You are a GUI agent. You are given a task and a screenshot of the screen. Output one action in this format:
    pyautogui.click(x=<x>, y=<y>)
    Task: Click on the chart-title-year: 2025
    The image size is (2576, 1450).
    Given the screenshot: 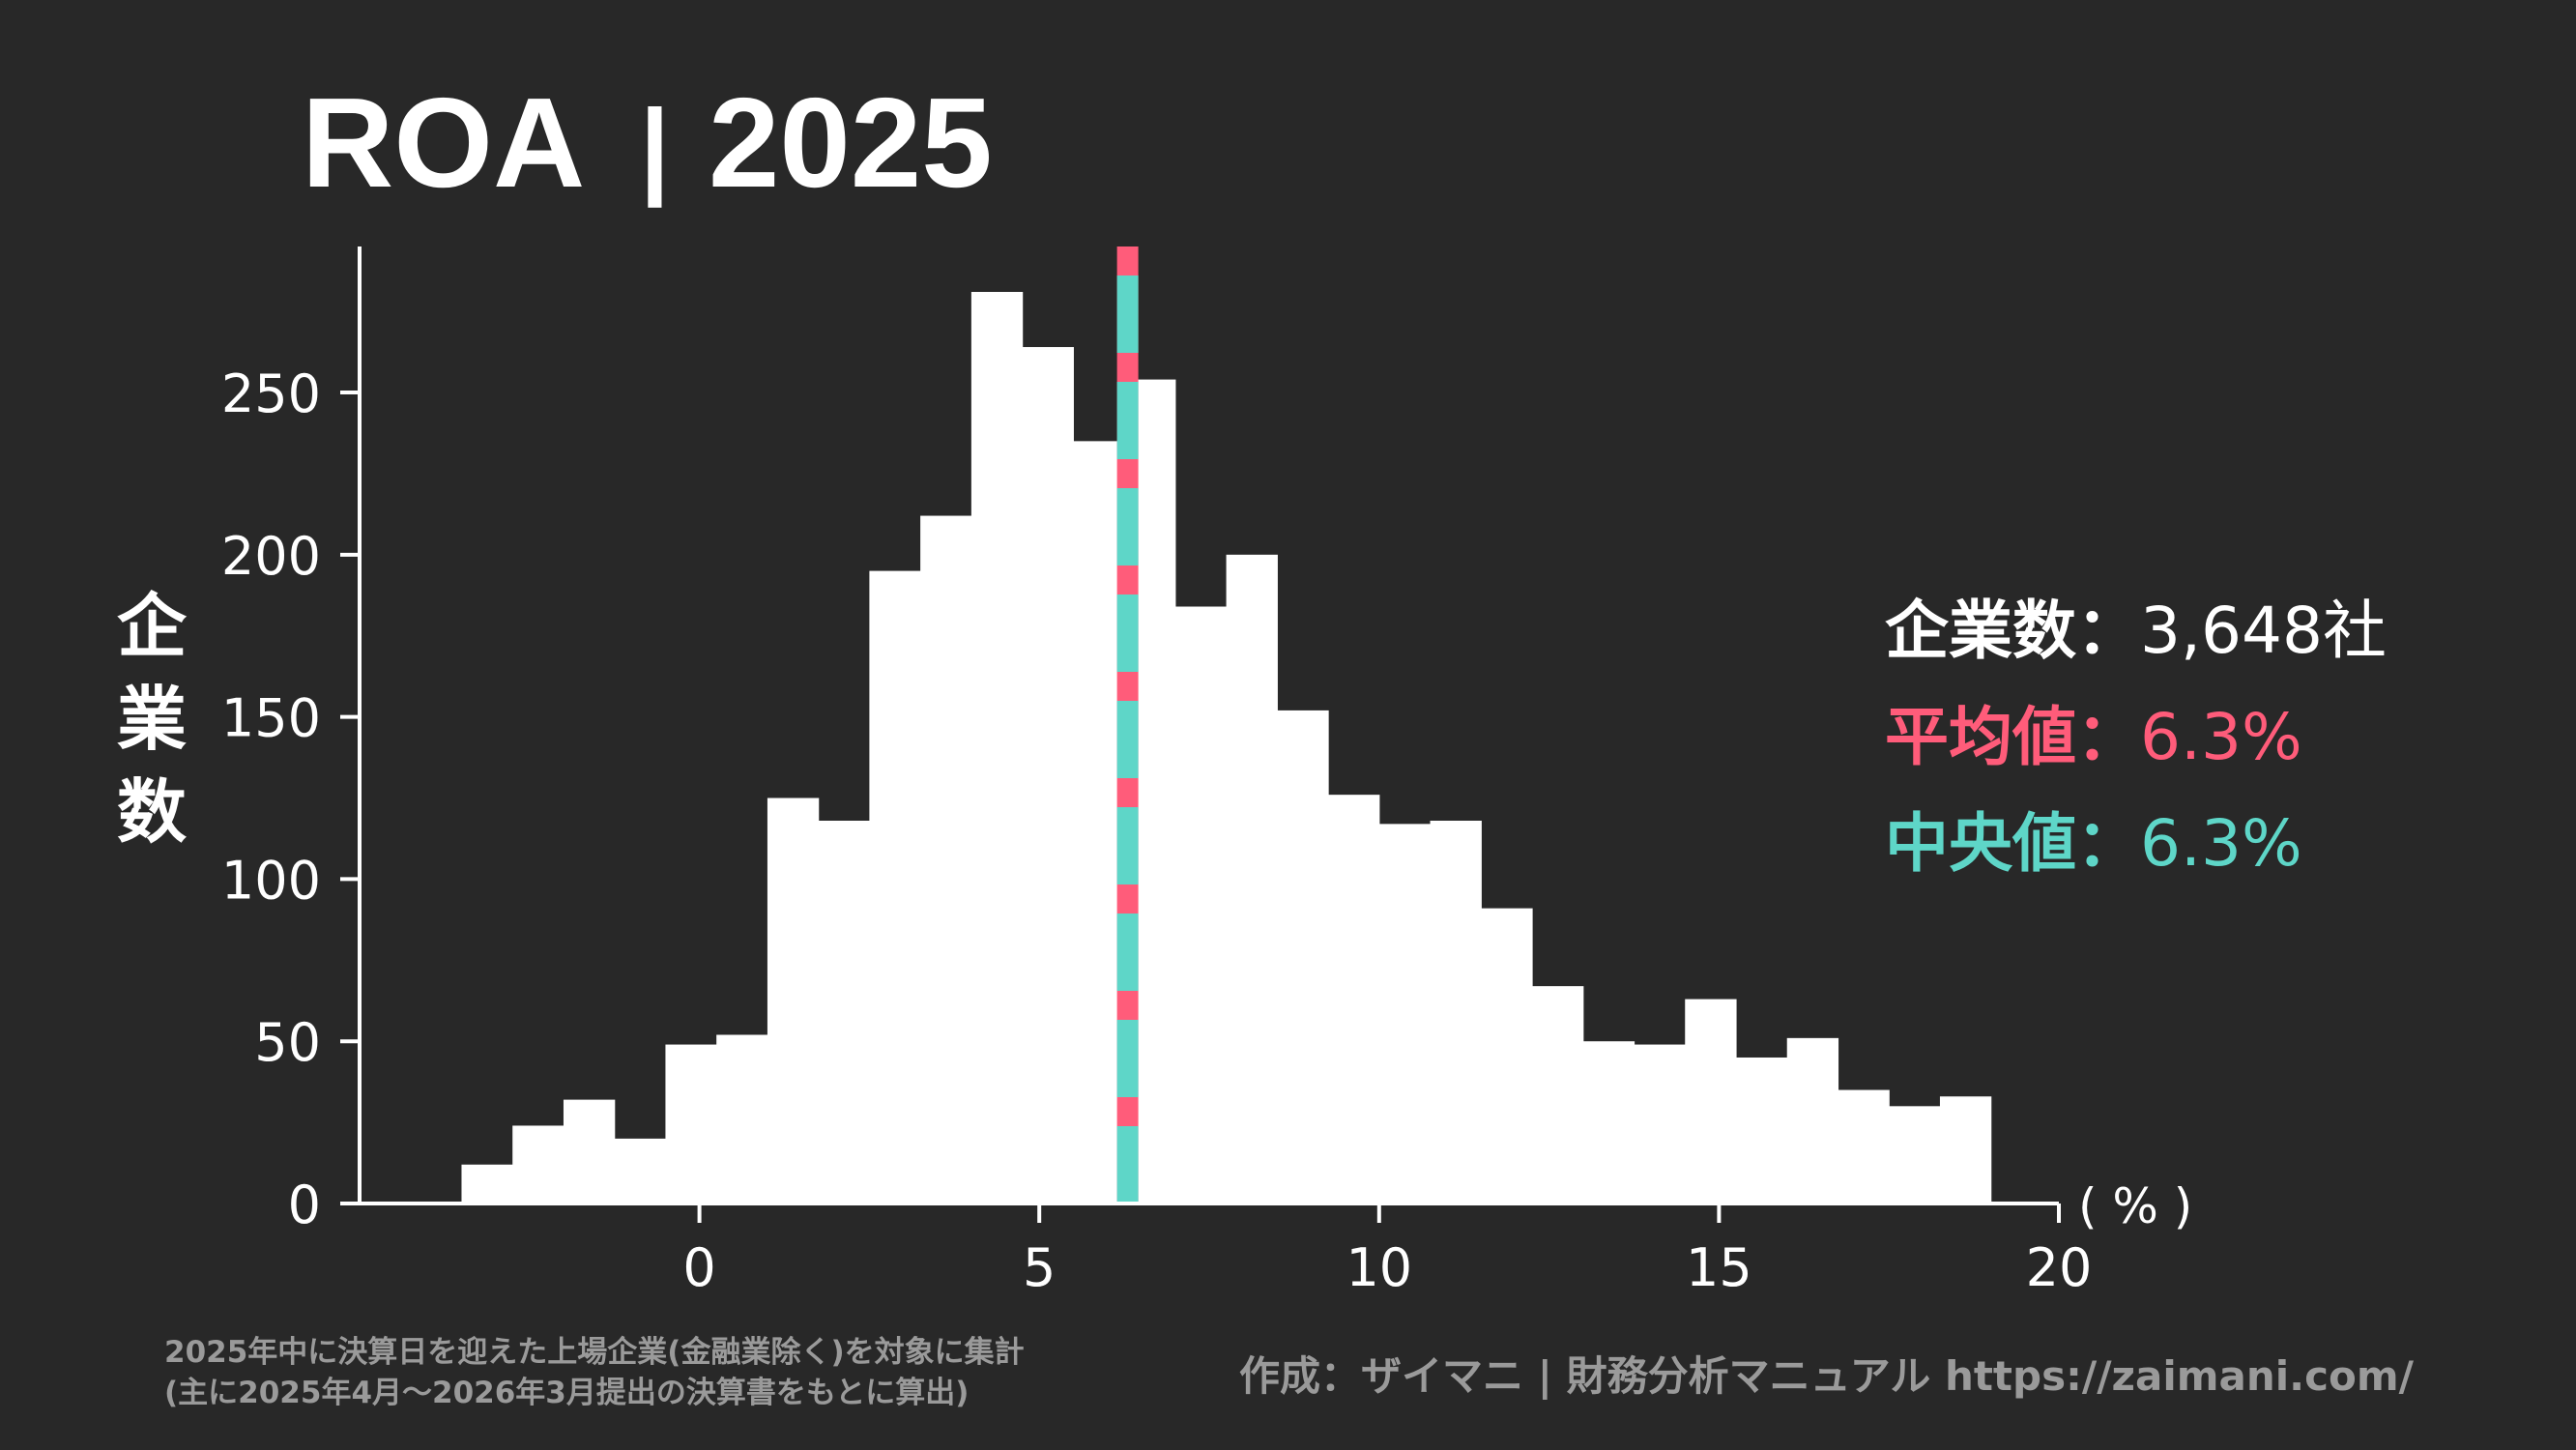 What is the action you would take?
    pyautogui.click(x=851, y=143)
    